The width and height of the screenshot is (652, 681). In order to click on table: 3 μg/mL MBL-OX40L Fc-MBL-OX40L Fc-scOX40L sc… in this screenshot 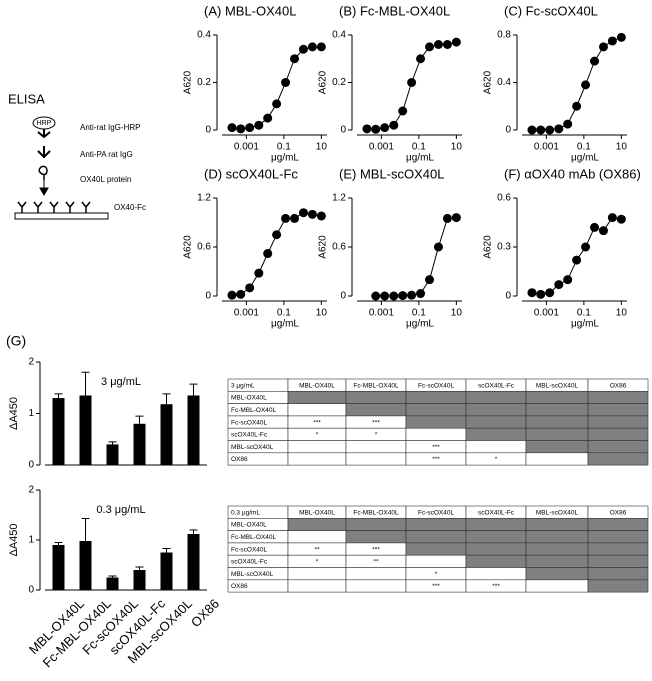, I will do `click(438, 422)`.